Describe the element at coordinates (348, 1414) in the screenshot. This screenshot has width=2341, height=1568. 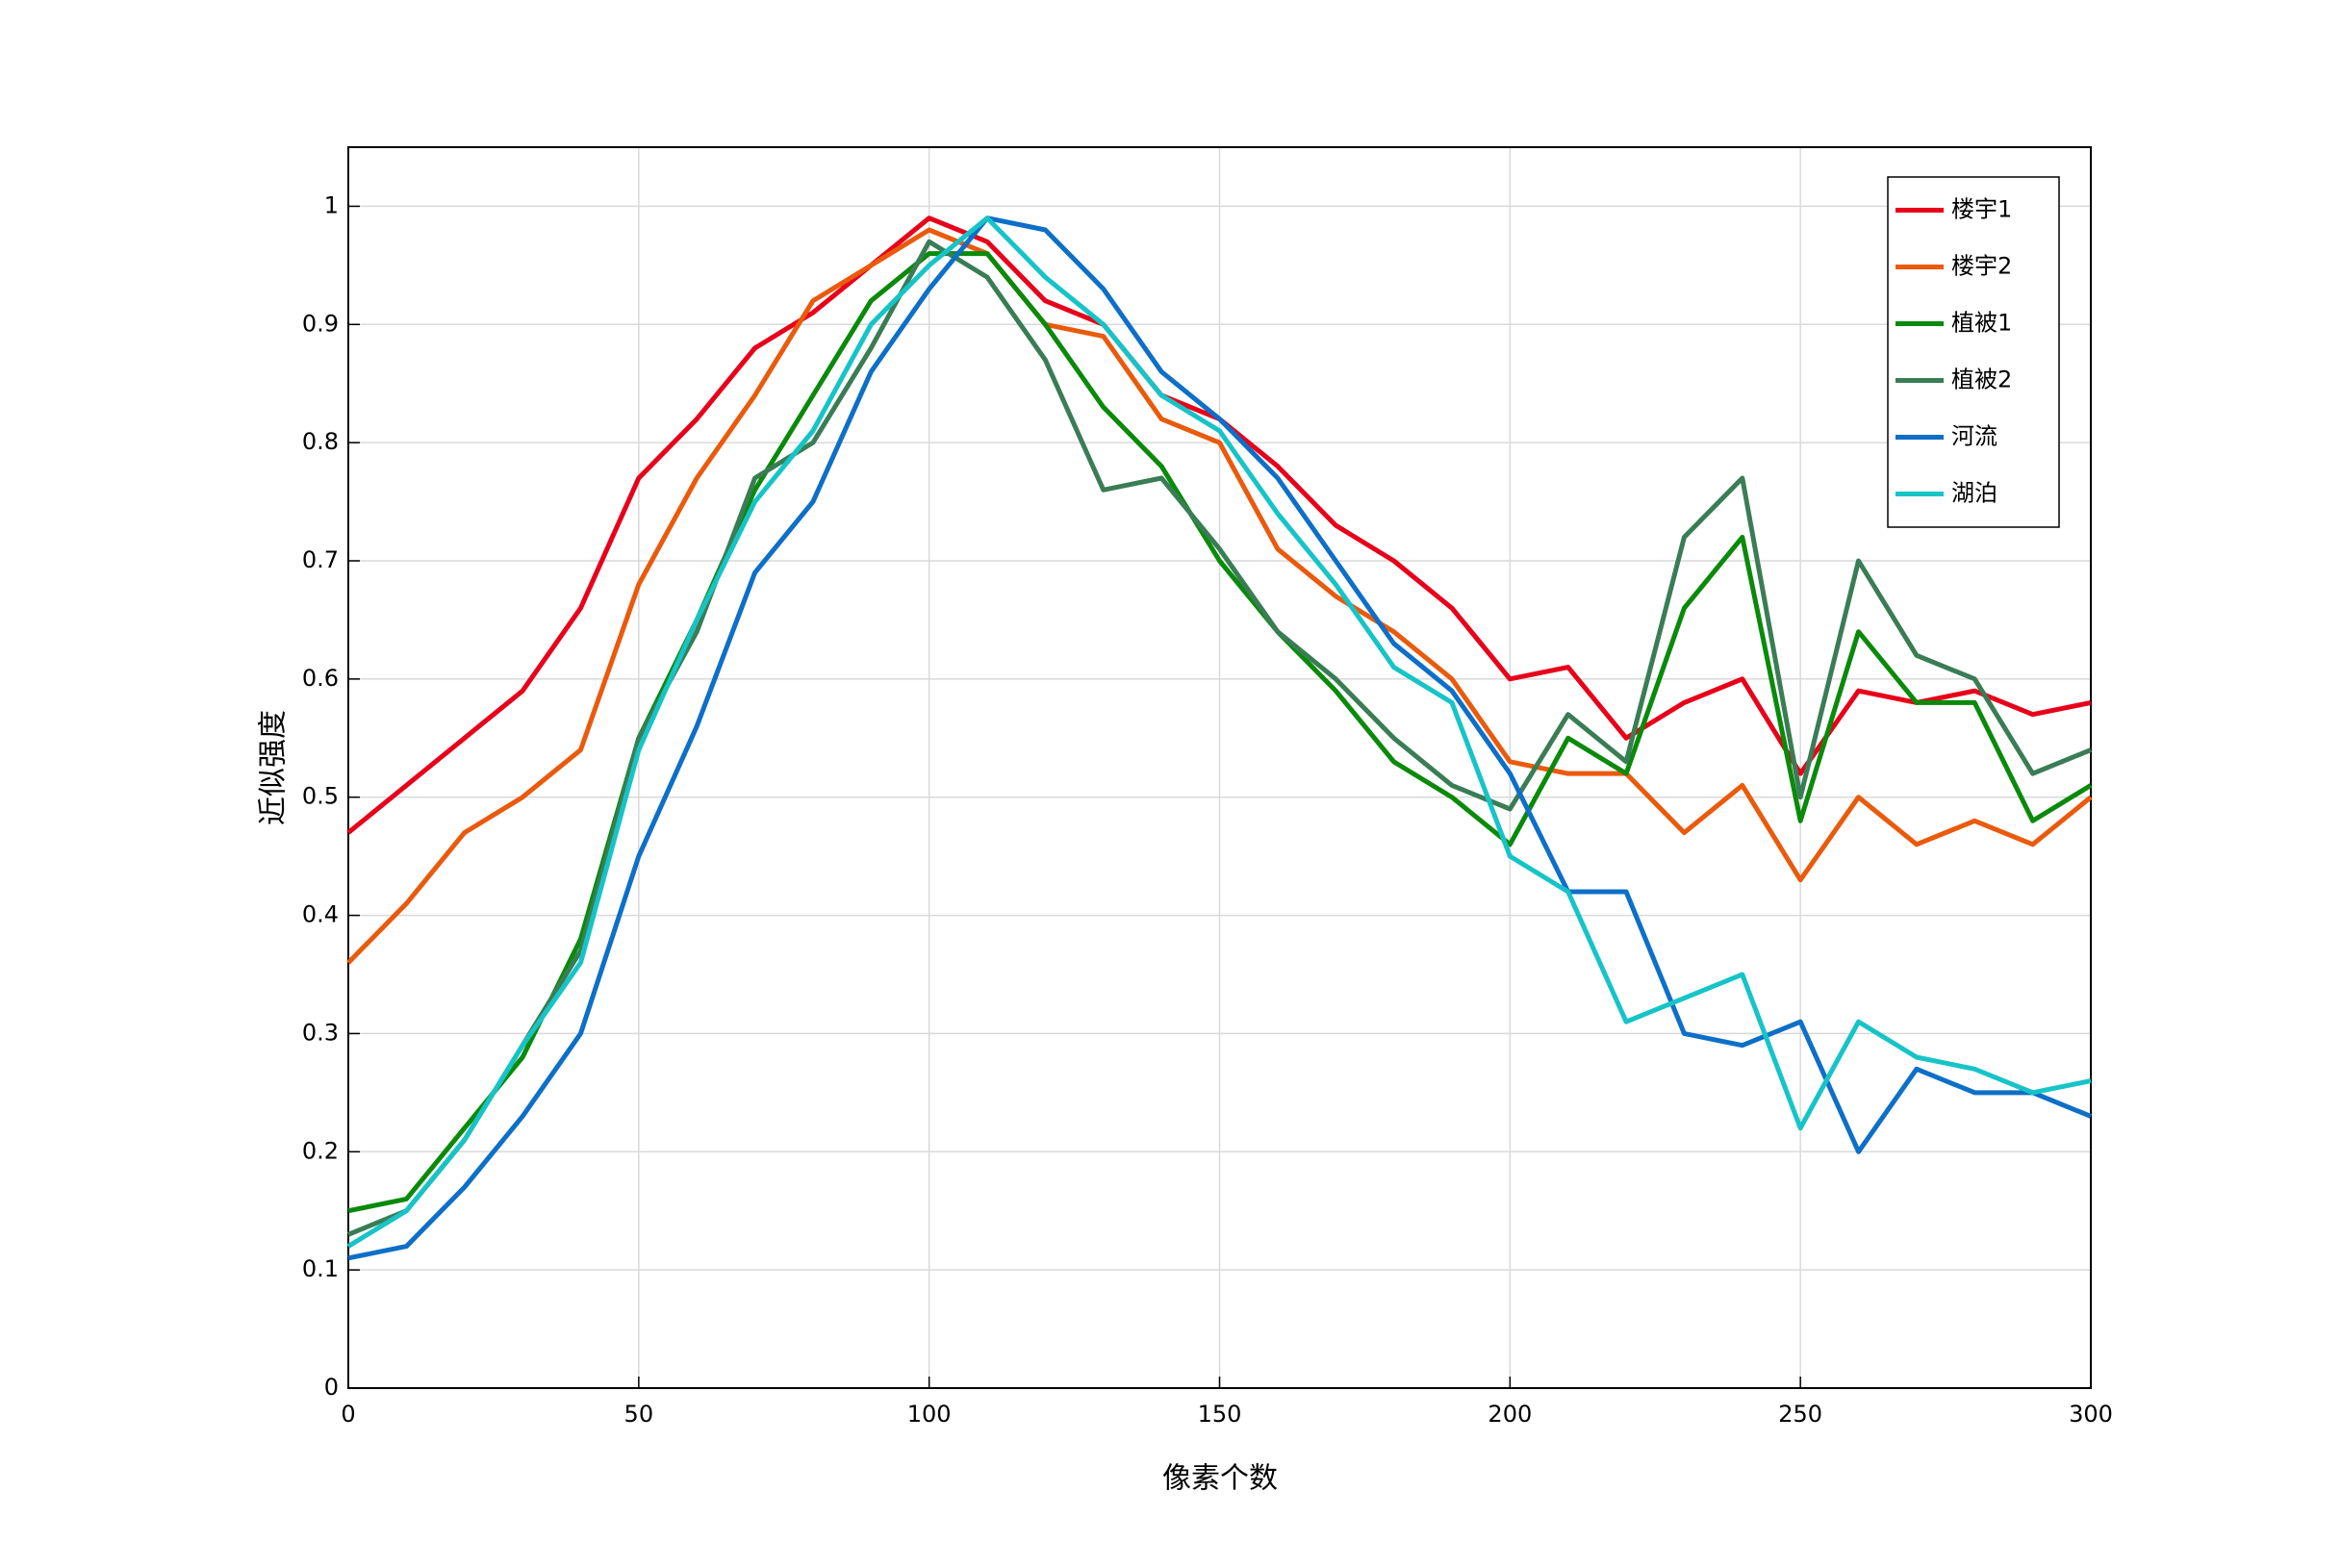
I see `x-tick-label: 0` at that location.